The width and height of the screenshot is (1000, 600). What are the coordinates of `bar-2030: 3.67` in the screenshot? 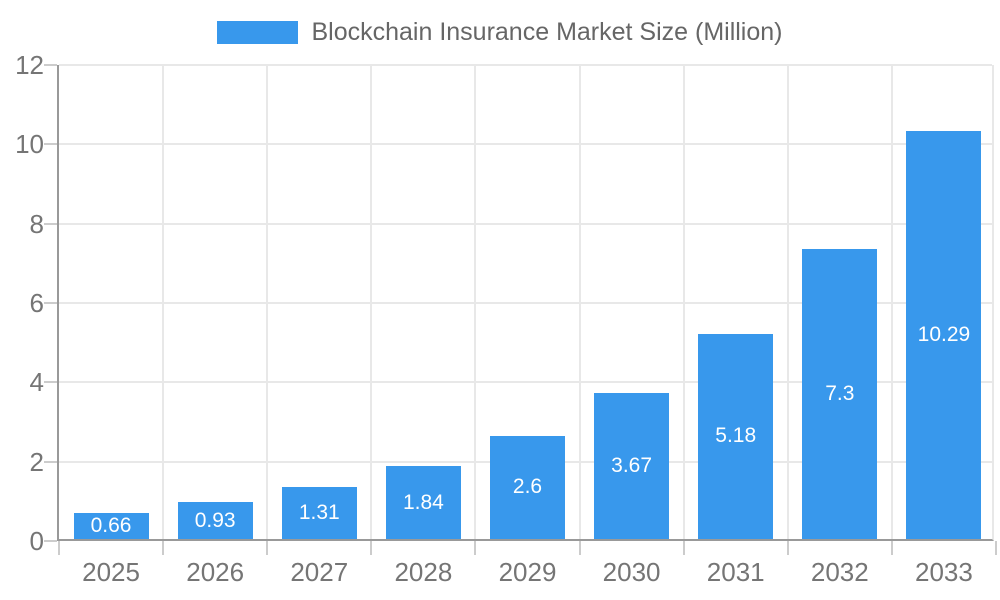 It's located at (632, 466).